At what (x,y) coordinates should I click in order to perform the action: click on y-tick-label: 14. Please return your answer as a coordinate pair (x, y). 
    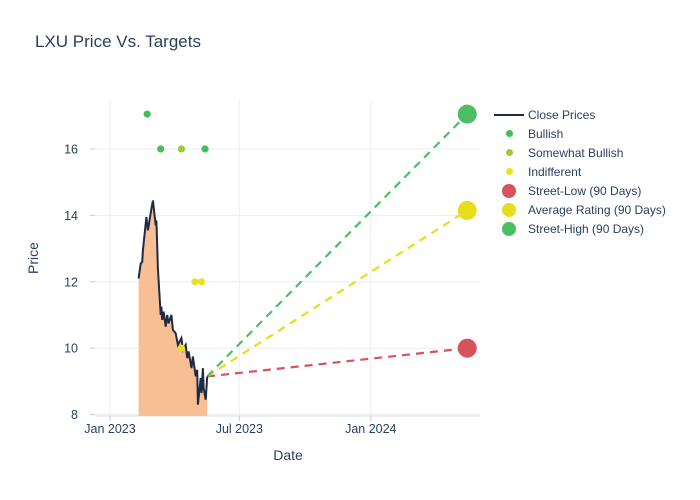
    Looking at the image, I should click on (71, 216).